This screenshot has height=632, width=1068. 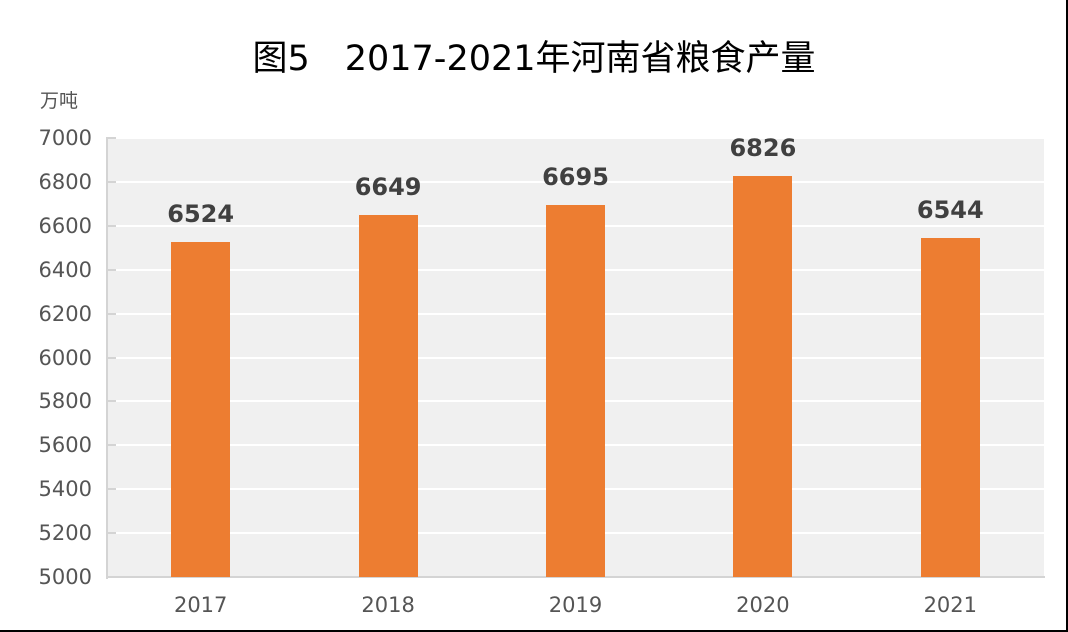 I want to click on bar-2021, so click(x=950, y=407).